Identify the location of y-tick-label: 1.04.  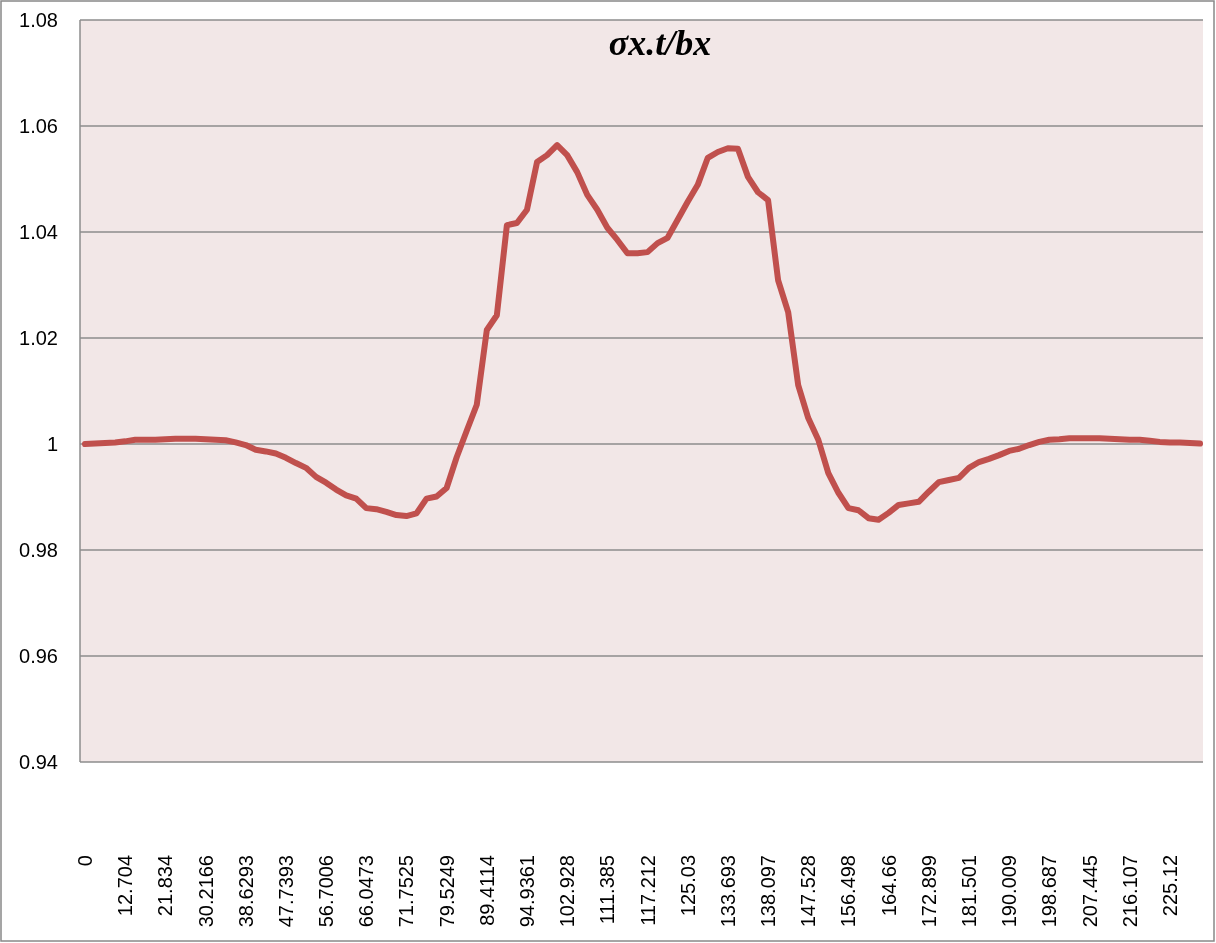
(38, 232).